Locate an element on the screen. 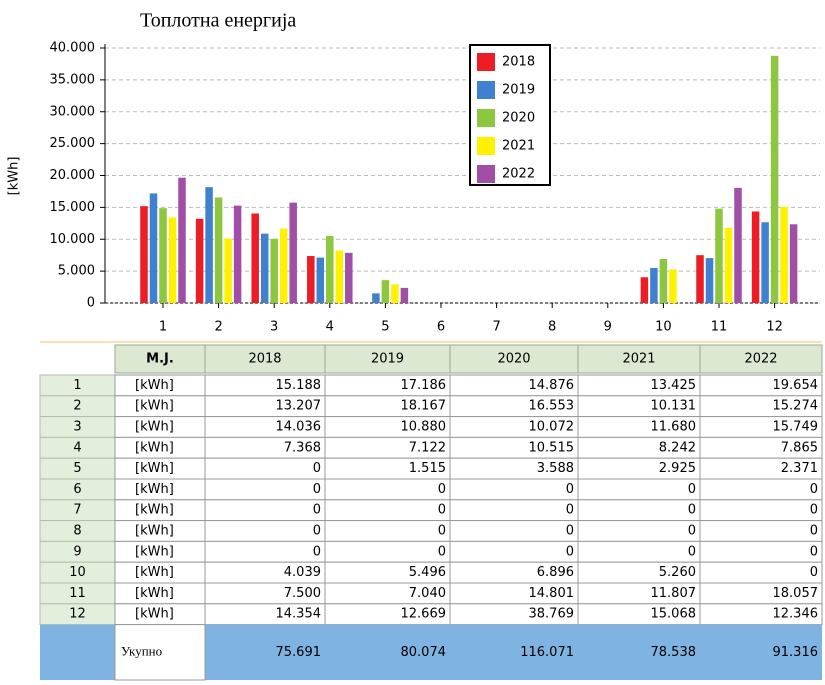  cell-value: 14.801 is located at coordinates (552, 593).